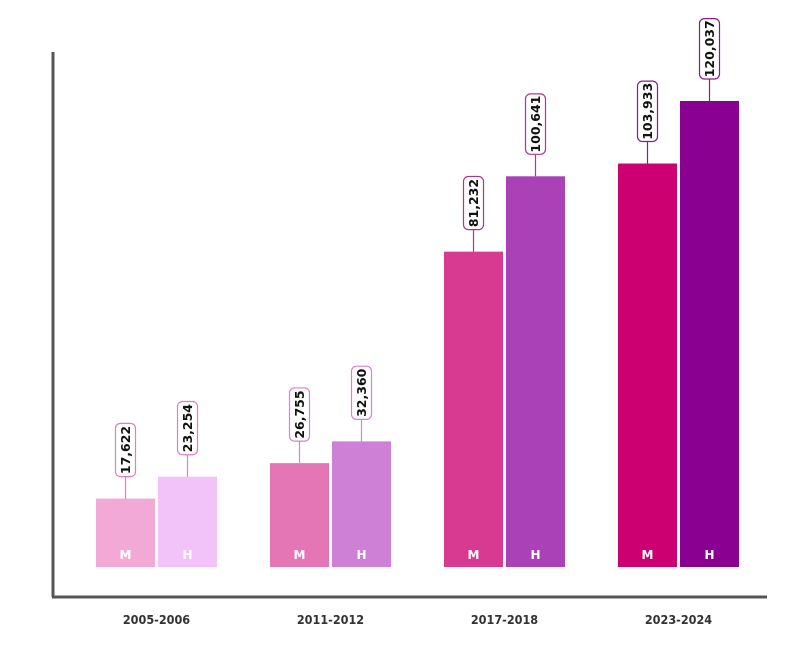  Describe the element at coordinates (299, 515) in the screenshot. I see `bar-m-2011-2012` at that location.